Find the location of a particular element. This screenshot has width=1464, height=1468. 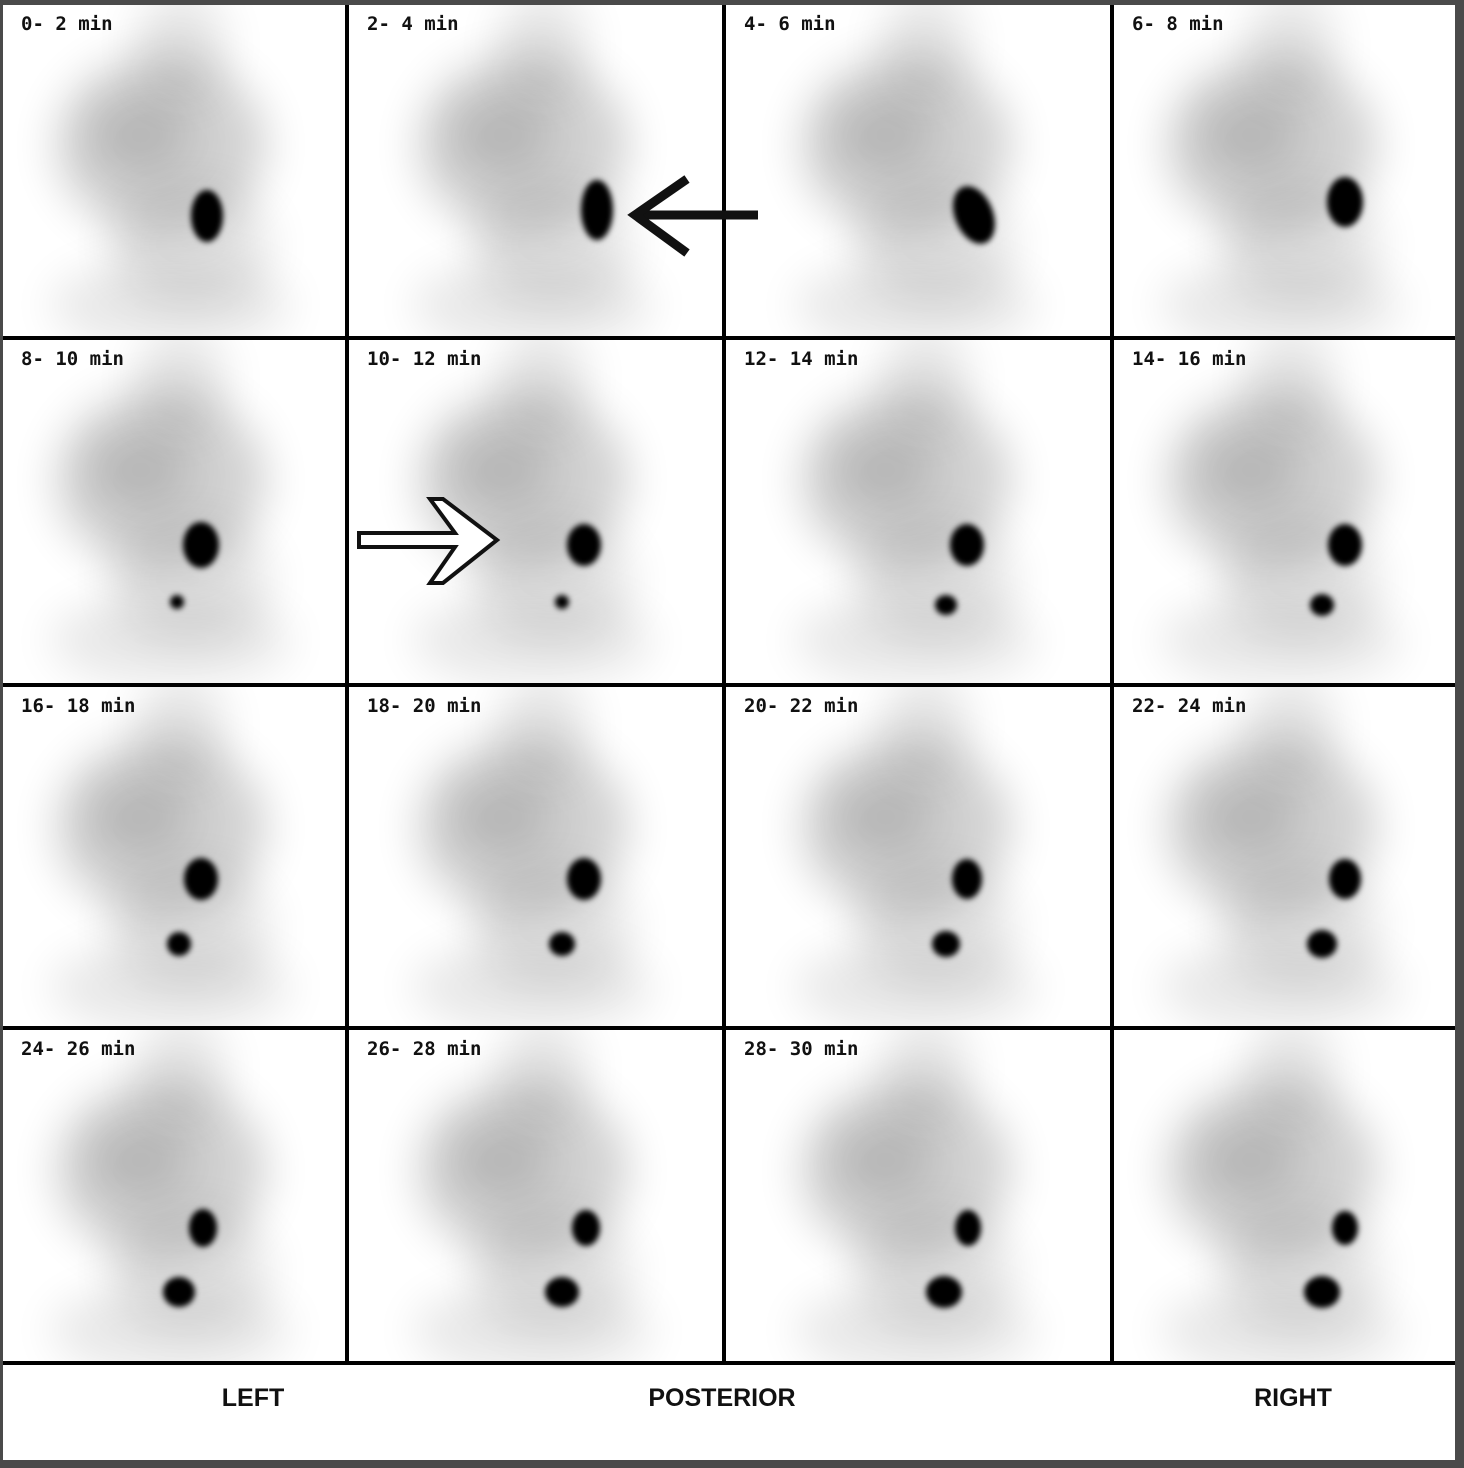

scan-frame: 2- 4 min is located at coordinates (535, 170).